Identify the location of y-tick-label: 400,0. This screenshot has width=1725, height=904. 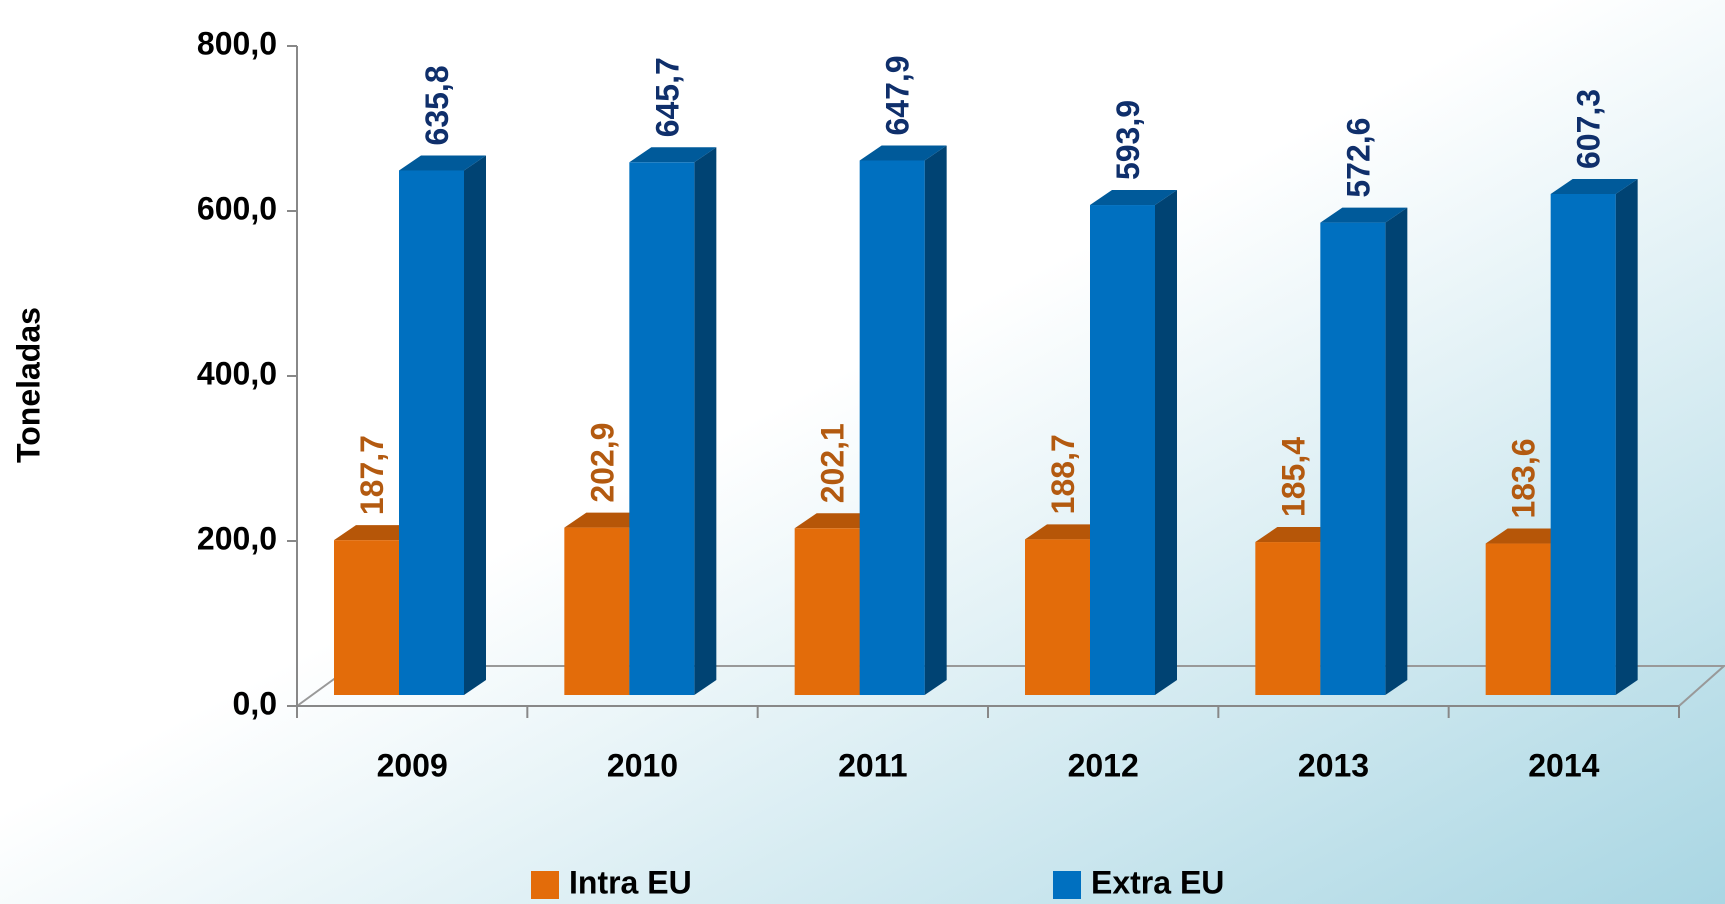
(237, 373).